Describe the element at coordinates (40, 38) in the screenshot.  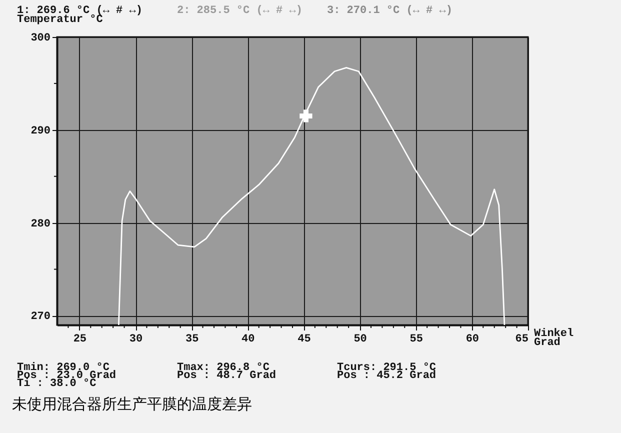
I see `y-tick-label: 300` at that location.